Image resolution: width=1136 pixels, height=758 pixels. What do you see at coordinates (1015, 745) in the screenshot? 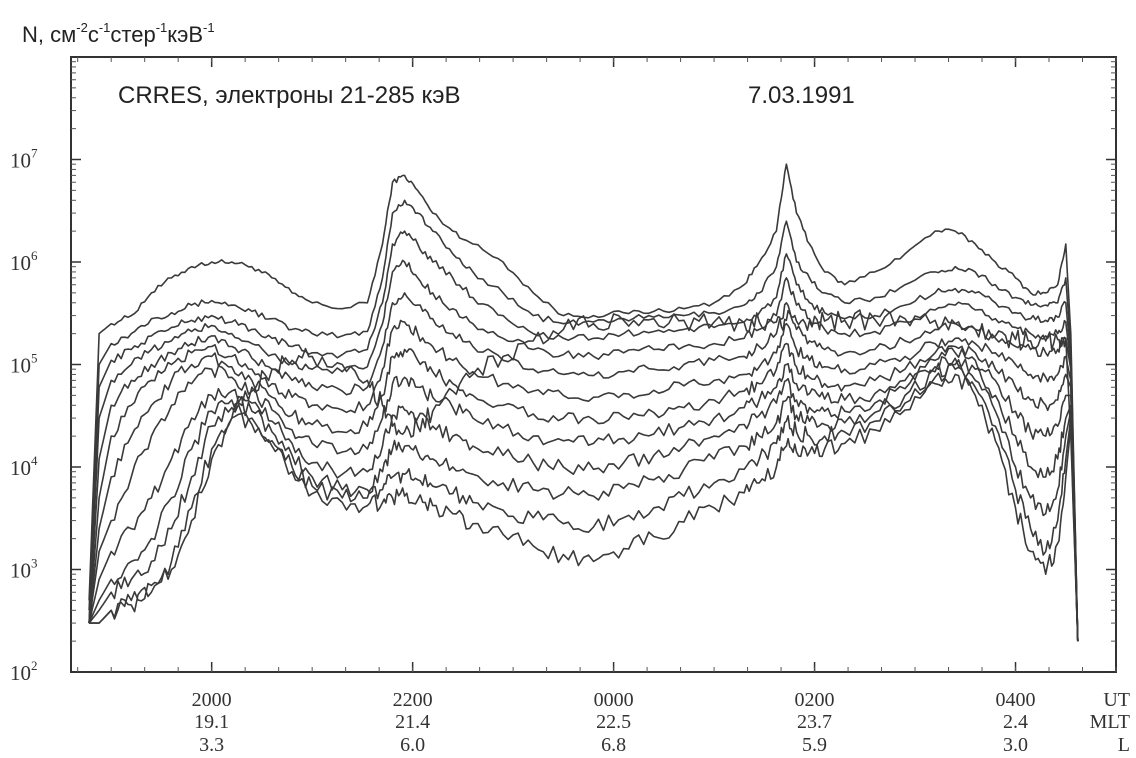
I see `x-tick-label-l: 3.0` at bounding box center [1015, 745].